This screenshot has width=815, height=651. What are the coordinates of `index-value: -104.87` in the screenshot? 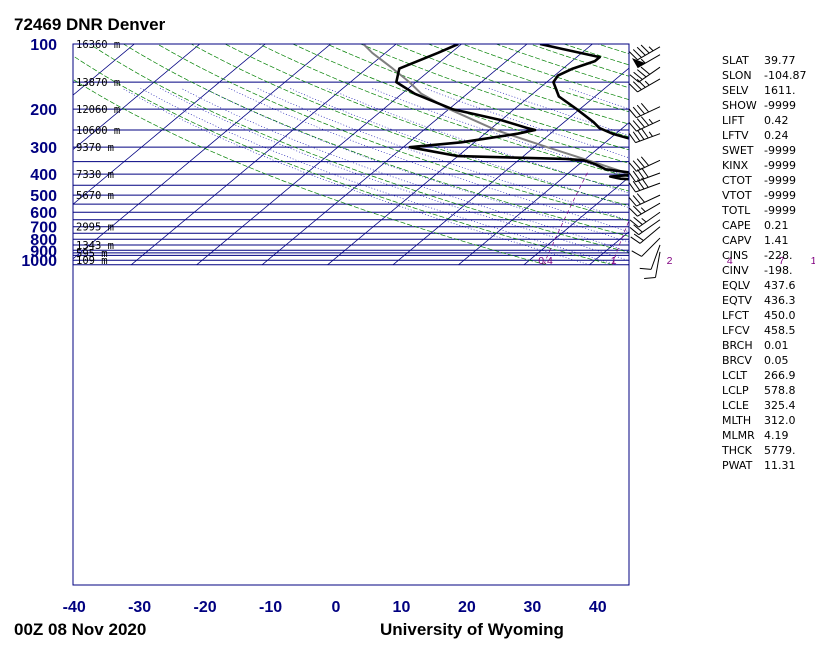 It's located at (785, 75).